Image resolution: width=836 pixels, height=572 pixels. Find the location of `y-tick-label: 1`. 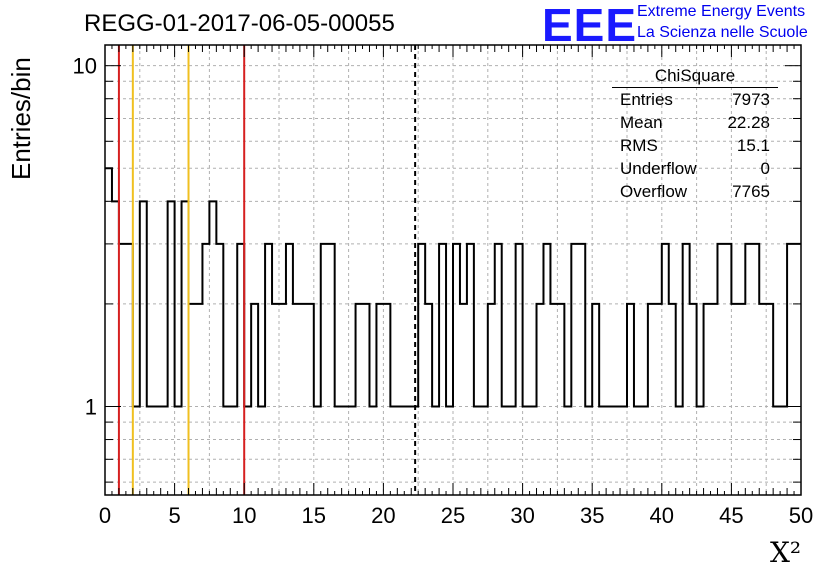

y-tick-label: 1 is located at coordinates (91, 407).